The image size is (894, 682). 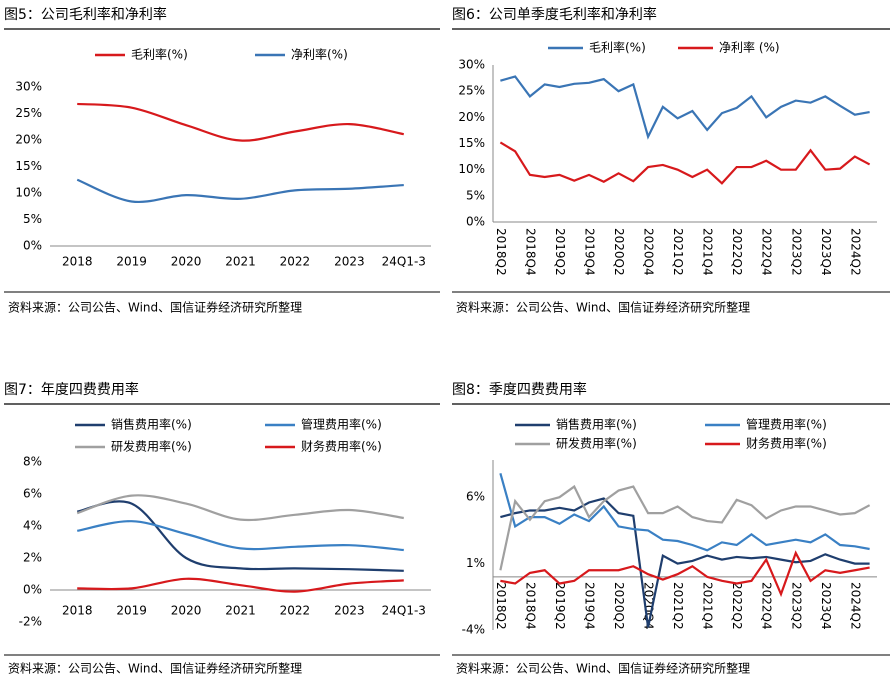 What do you see at coordinates (32, 558) in the screenshot?
I see `y-tick-label: 2%` at bounding box center [32, 558].